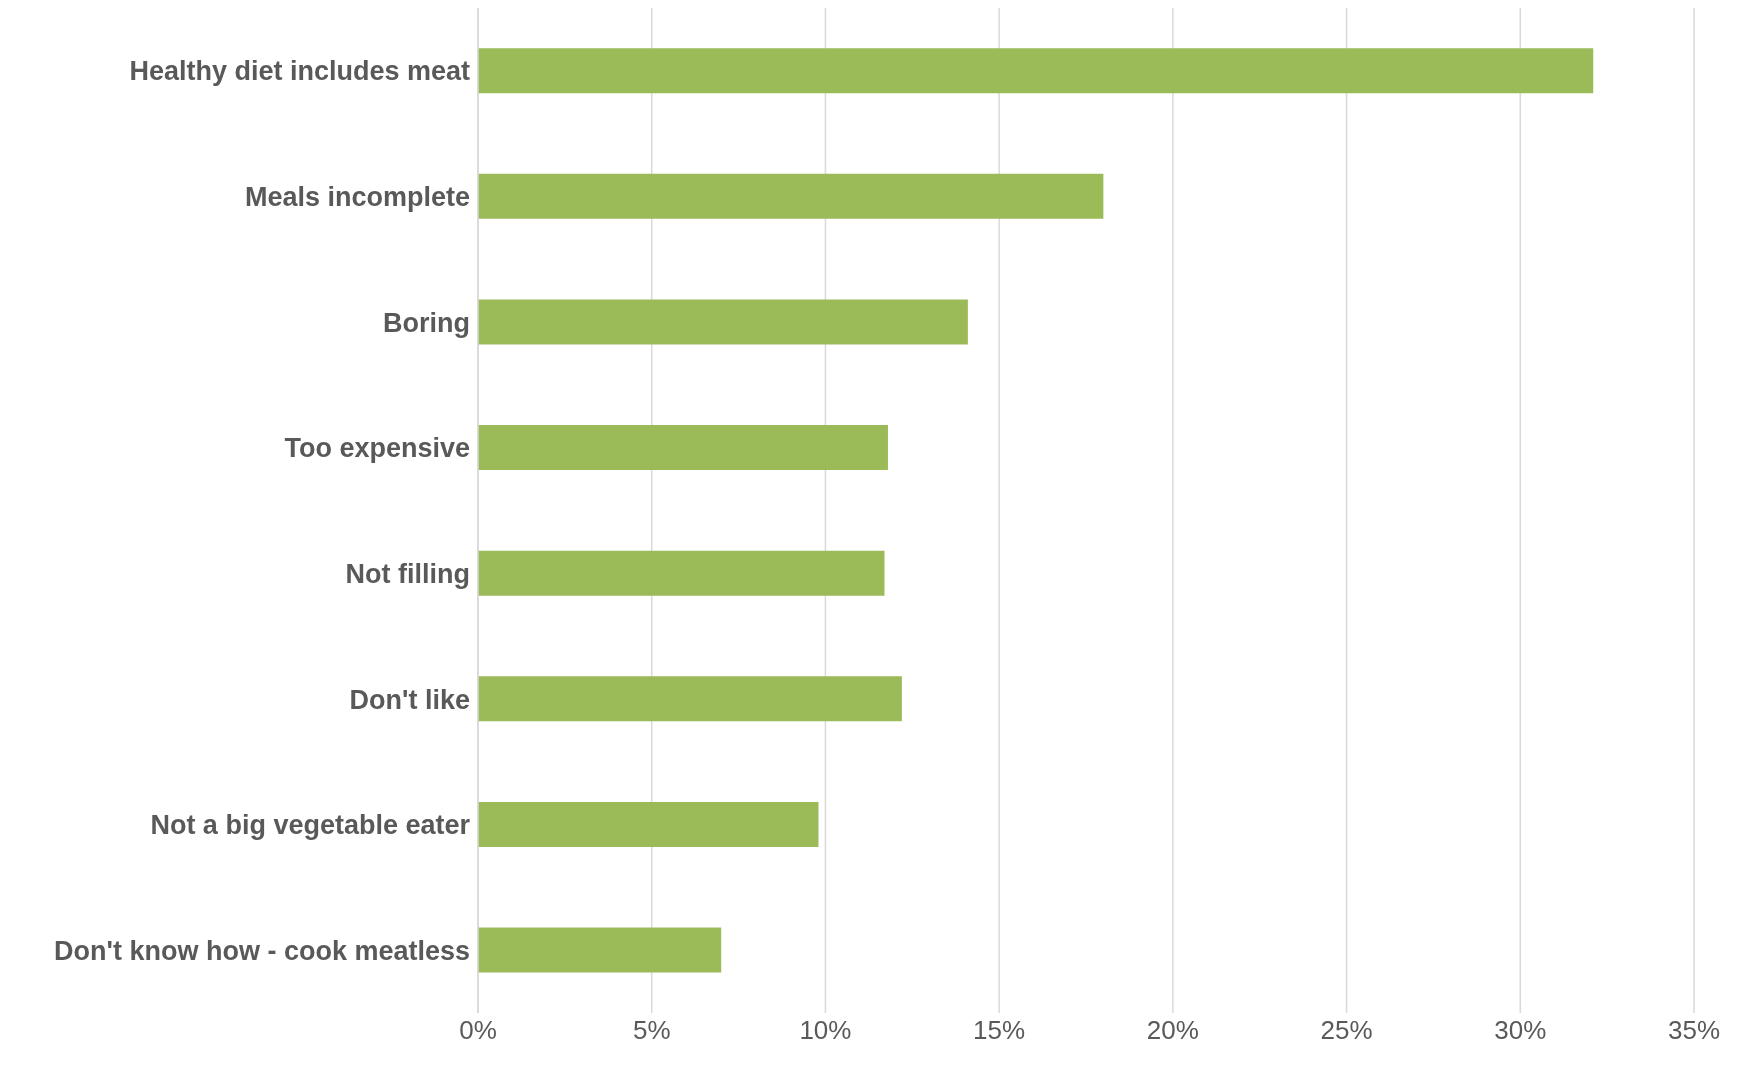 The width and height of the screenshot is (1742, 1081). What do you see at coordinates (1346, 1030) in the screenshot?
I see `x-tick-label: 25%` at bounding box center [1346, 1030].